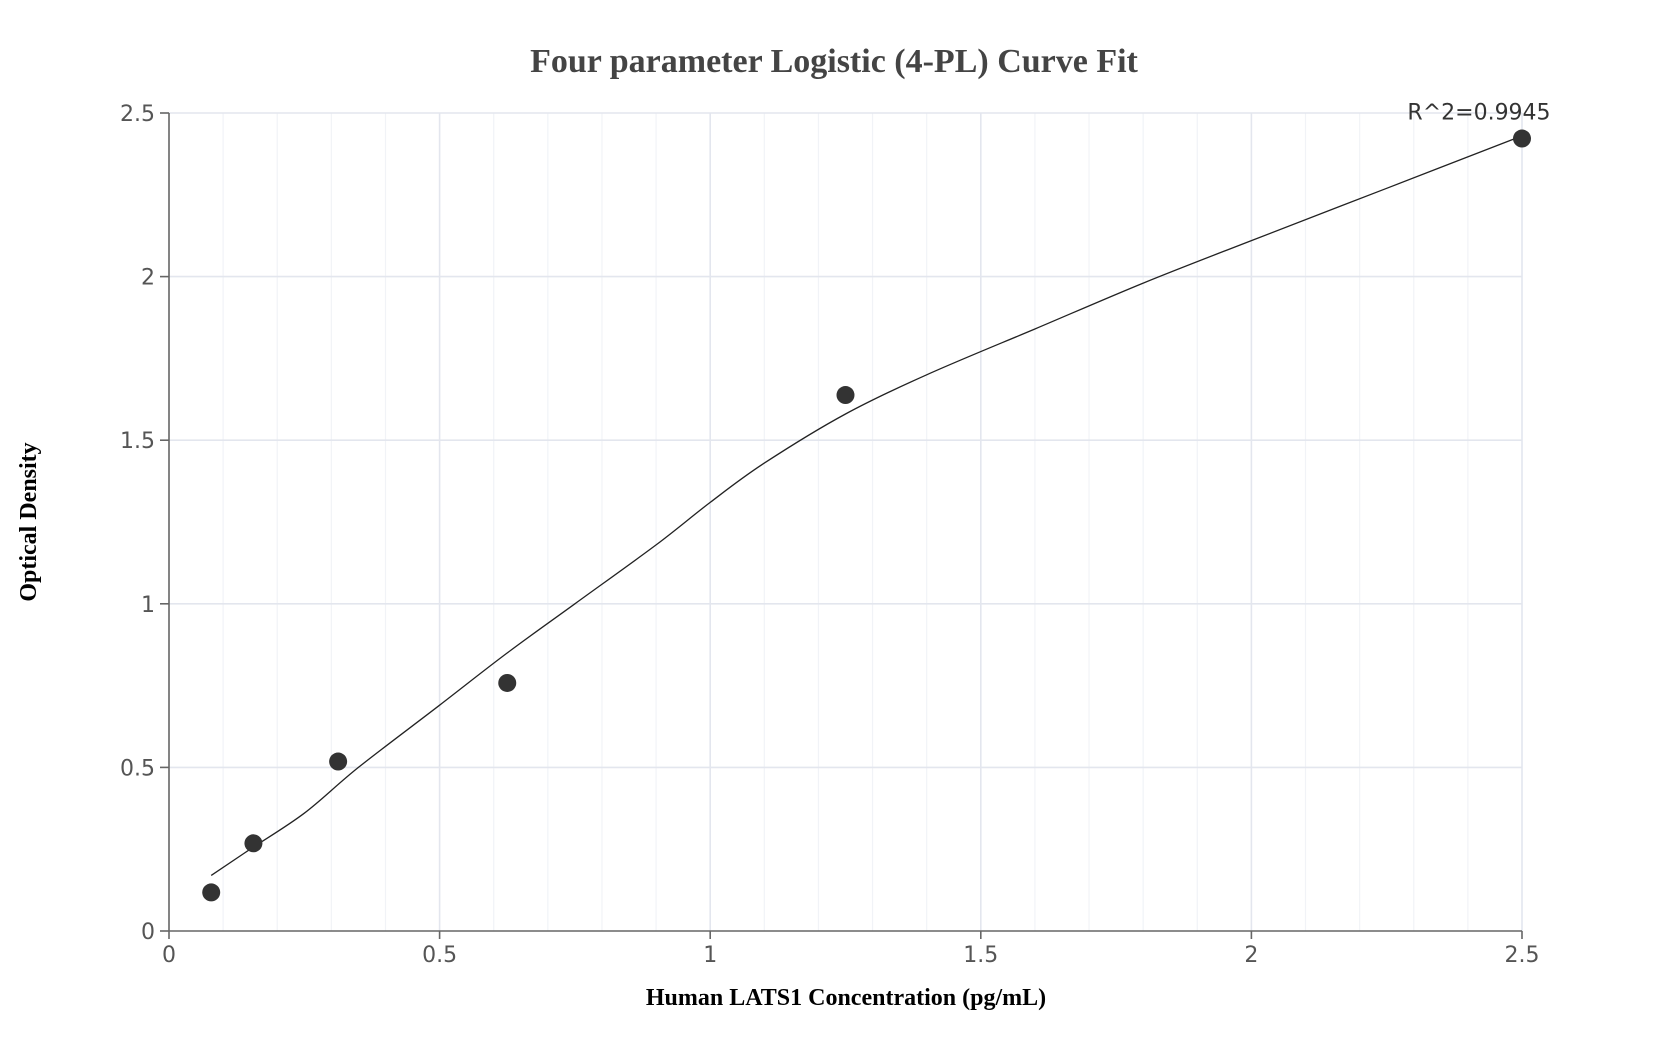 The image size is (1668, 1050). What do you see at coordinates (980, 955) in the screenshot?
I see `x-tick-label: 1.5` at bounding box center [980, 955].